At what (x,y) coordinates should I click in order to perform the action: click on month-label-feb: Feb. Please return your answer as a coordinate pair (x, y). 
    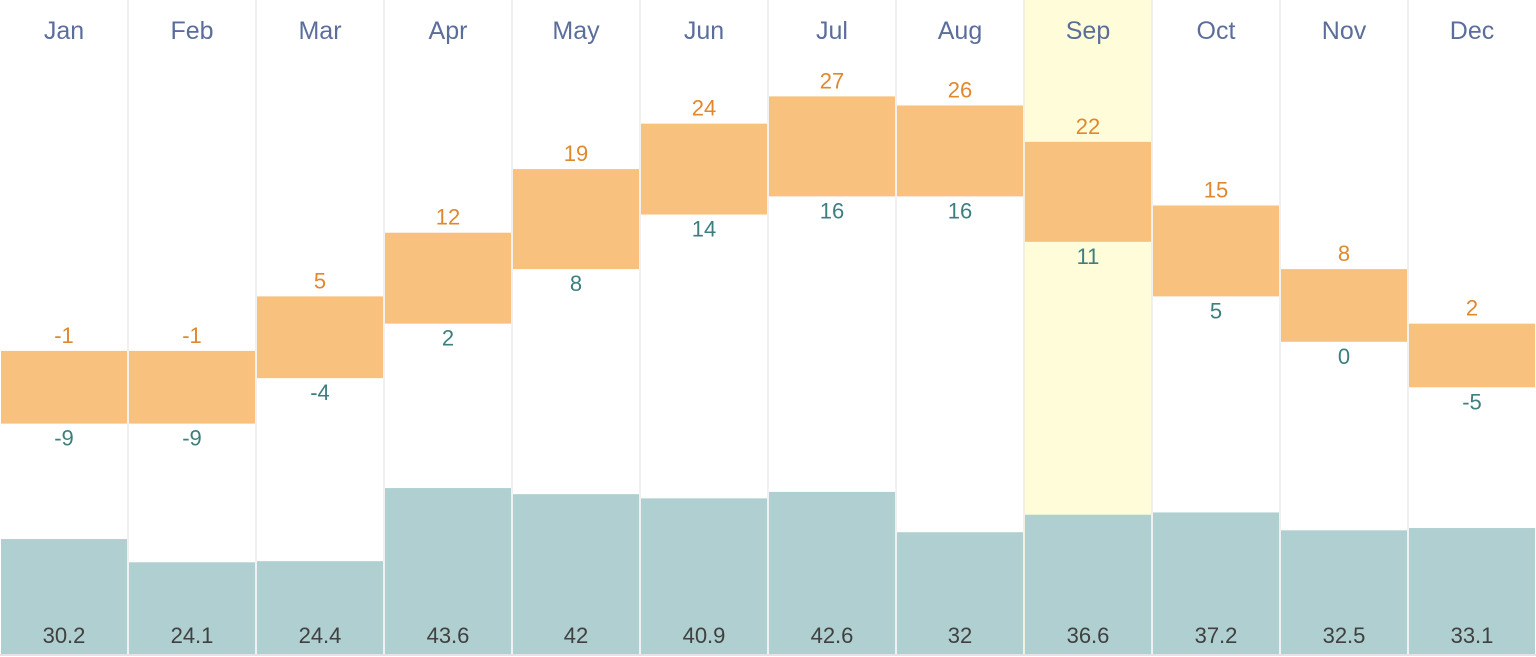
    Looking at the image, I should click on (191, 31).